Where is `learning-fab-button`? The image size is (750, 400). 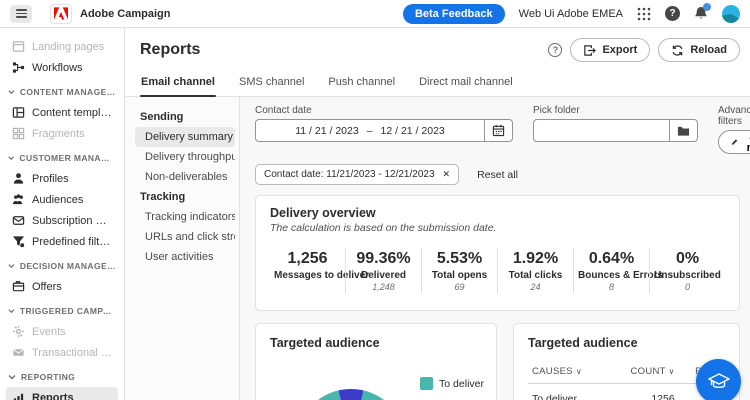 learning-fab-button is located at coordinates (718, 379).